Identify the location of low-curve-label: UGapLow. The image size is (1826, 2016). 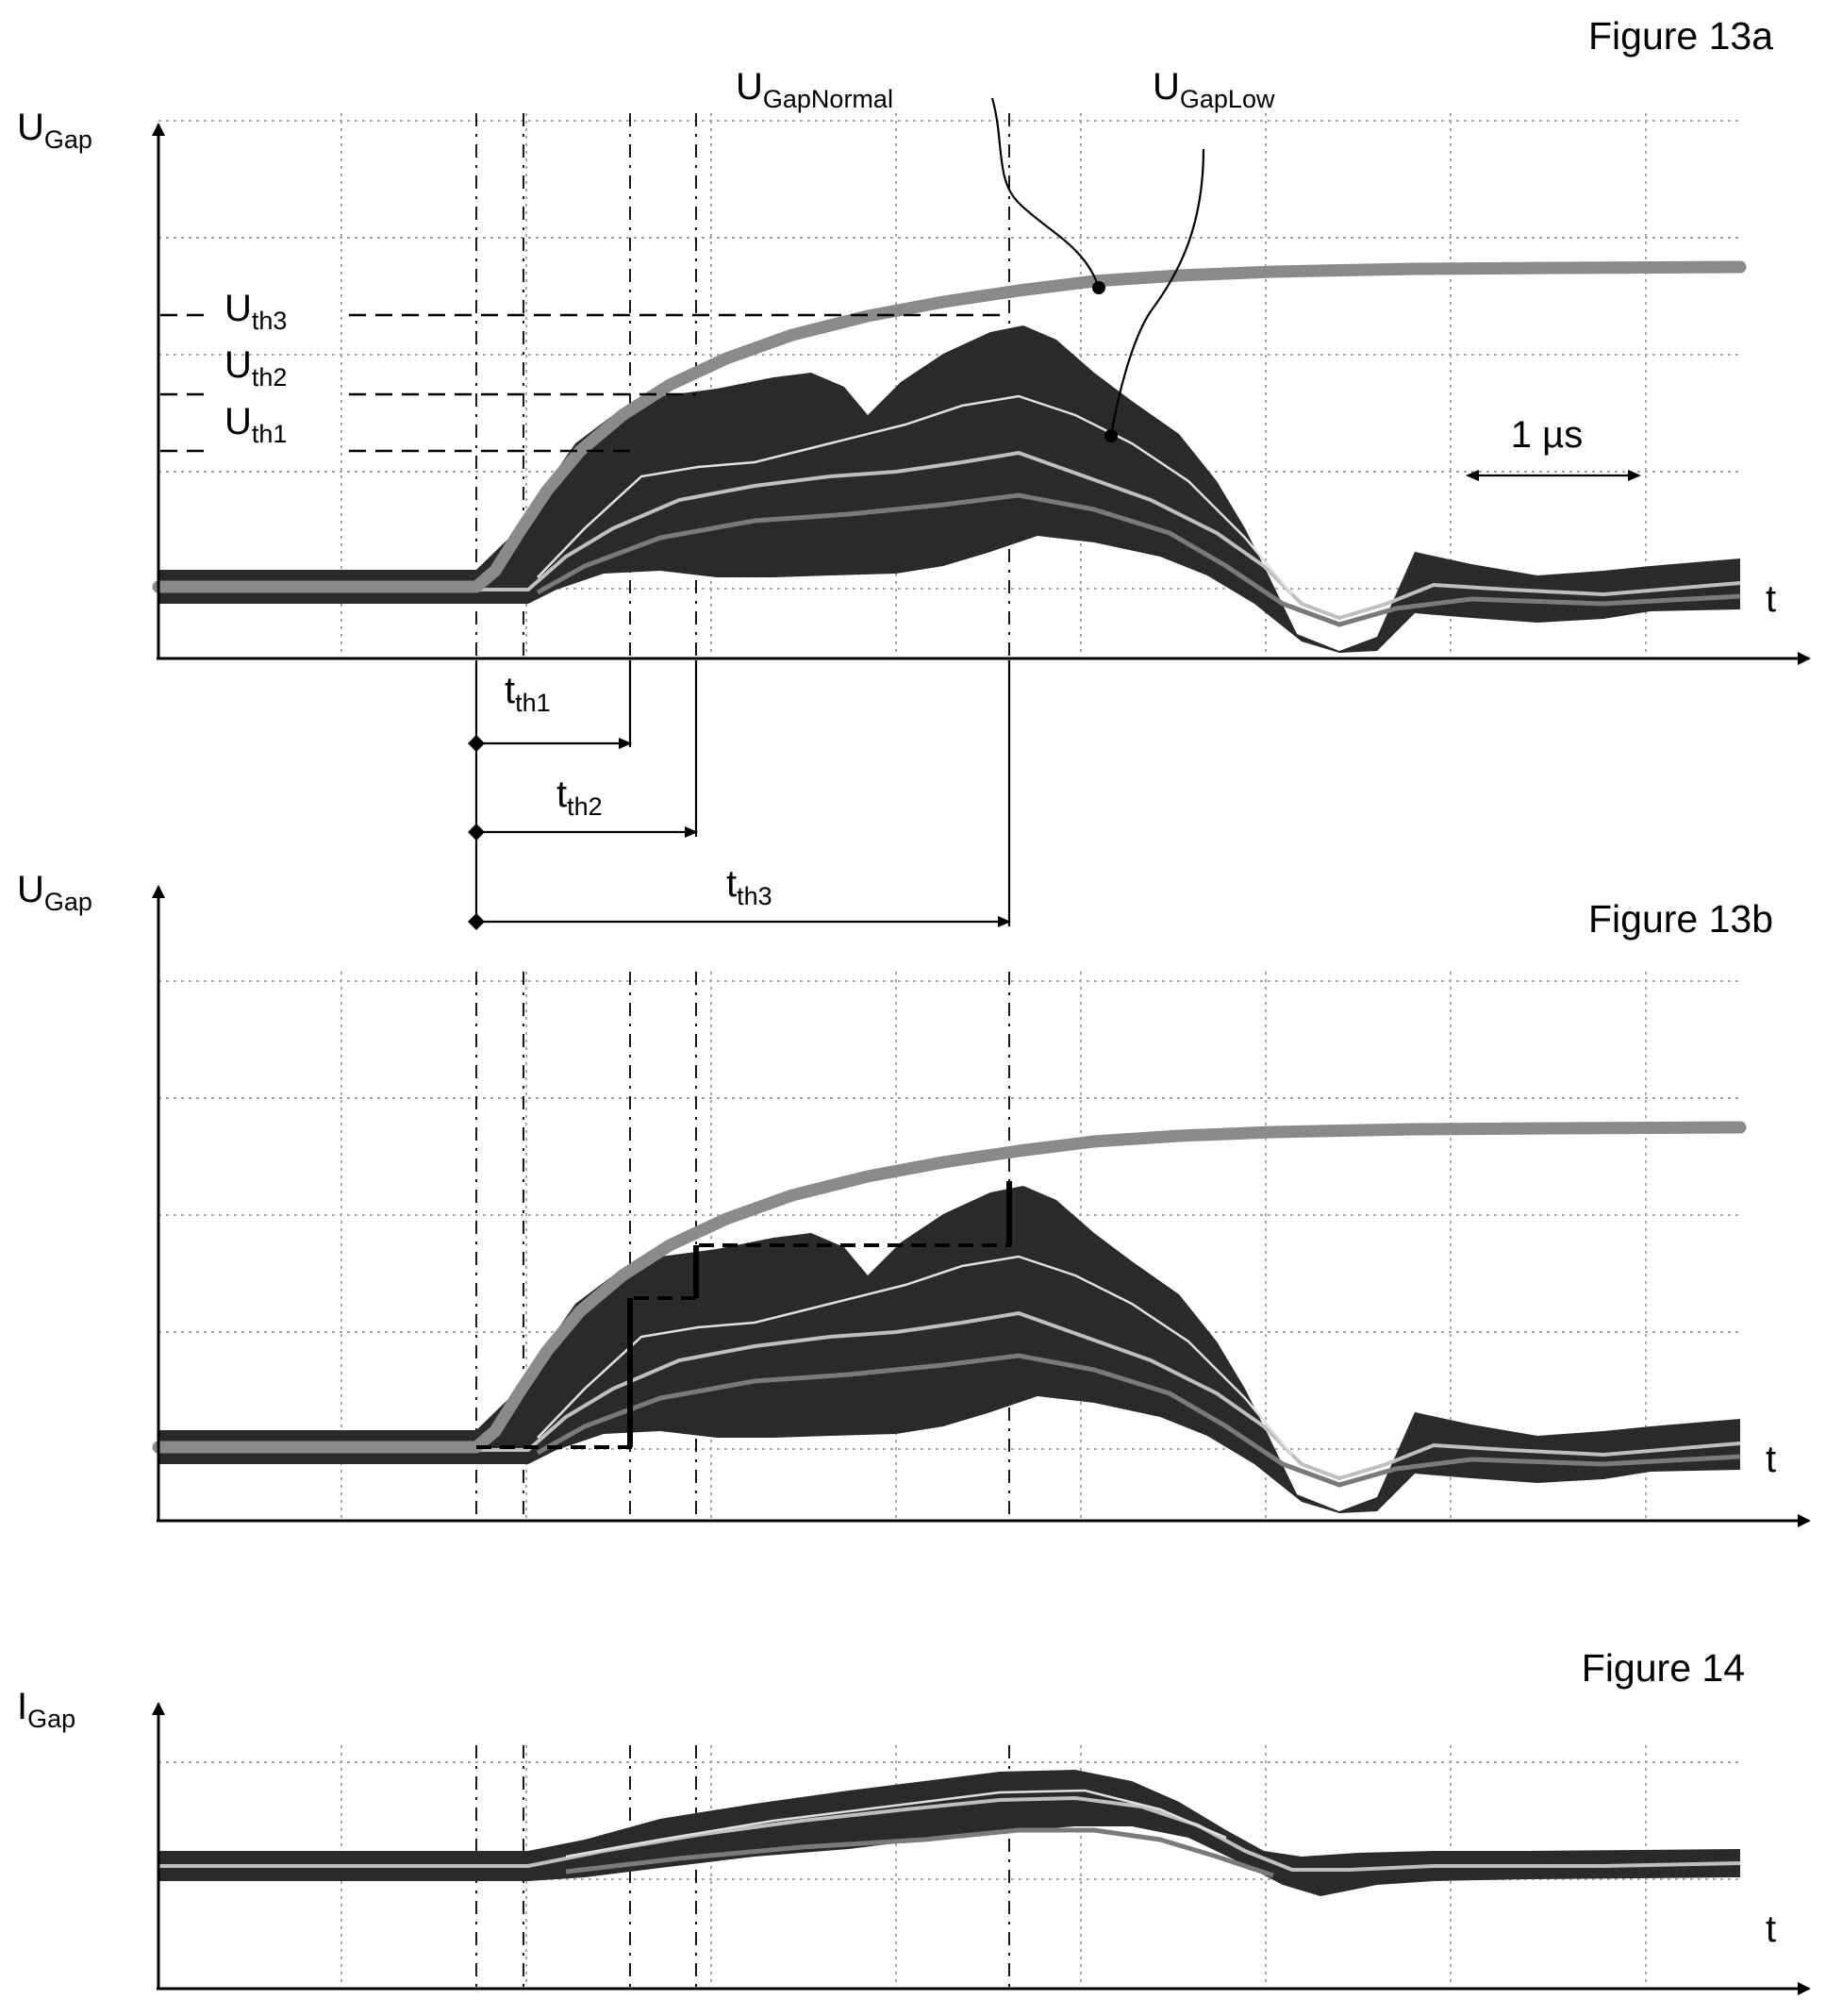
(1214, 89).